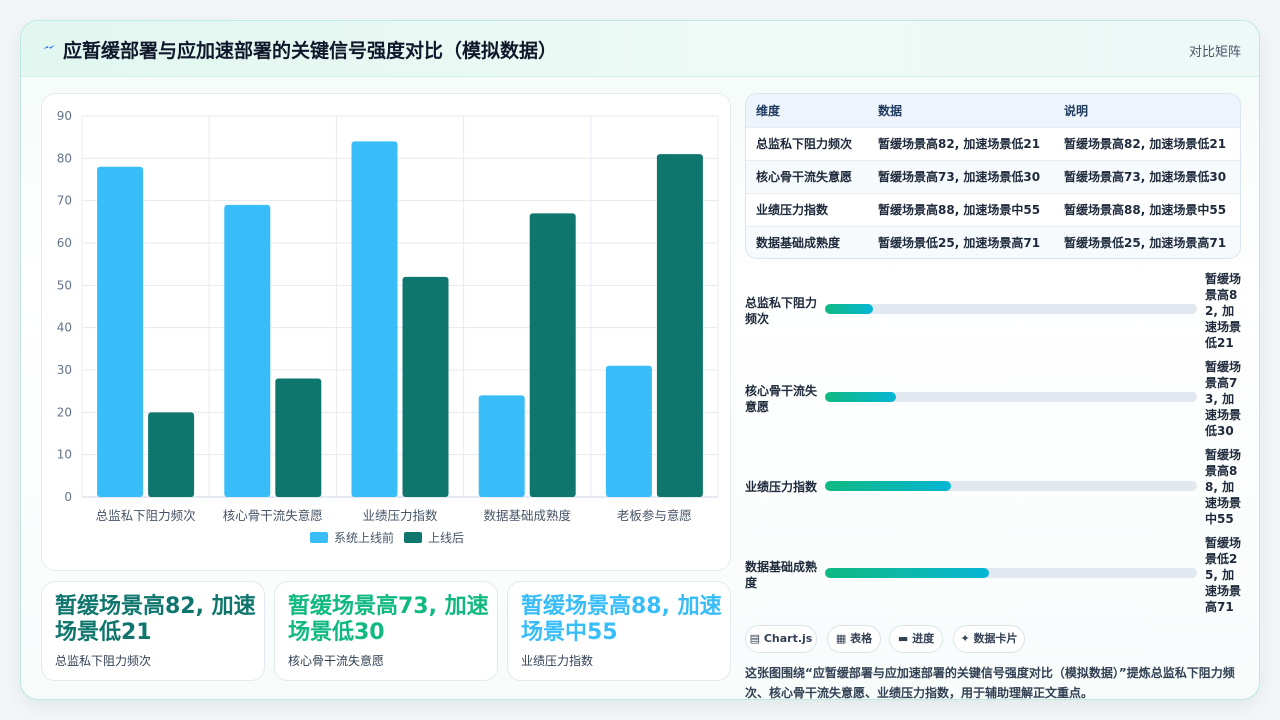 Image resolution: width=1280 pixels, height=720 pixels. I want to click on chip-chartjs: ▤ Chart.js, so click(781, 639).